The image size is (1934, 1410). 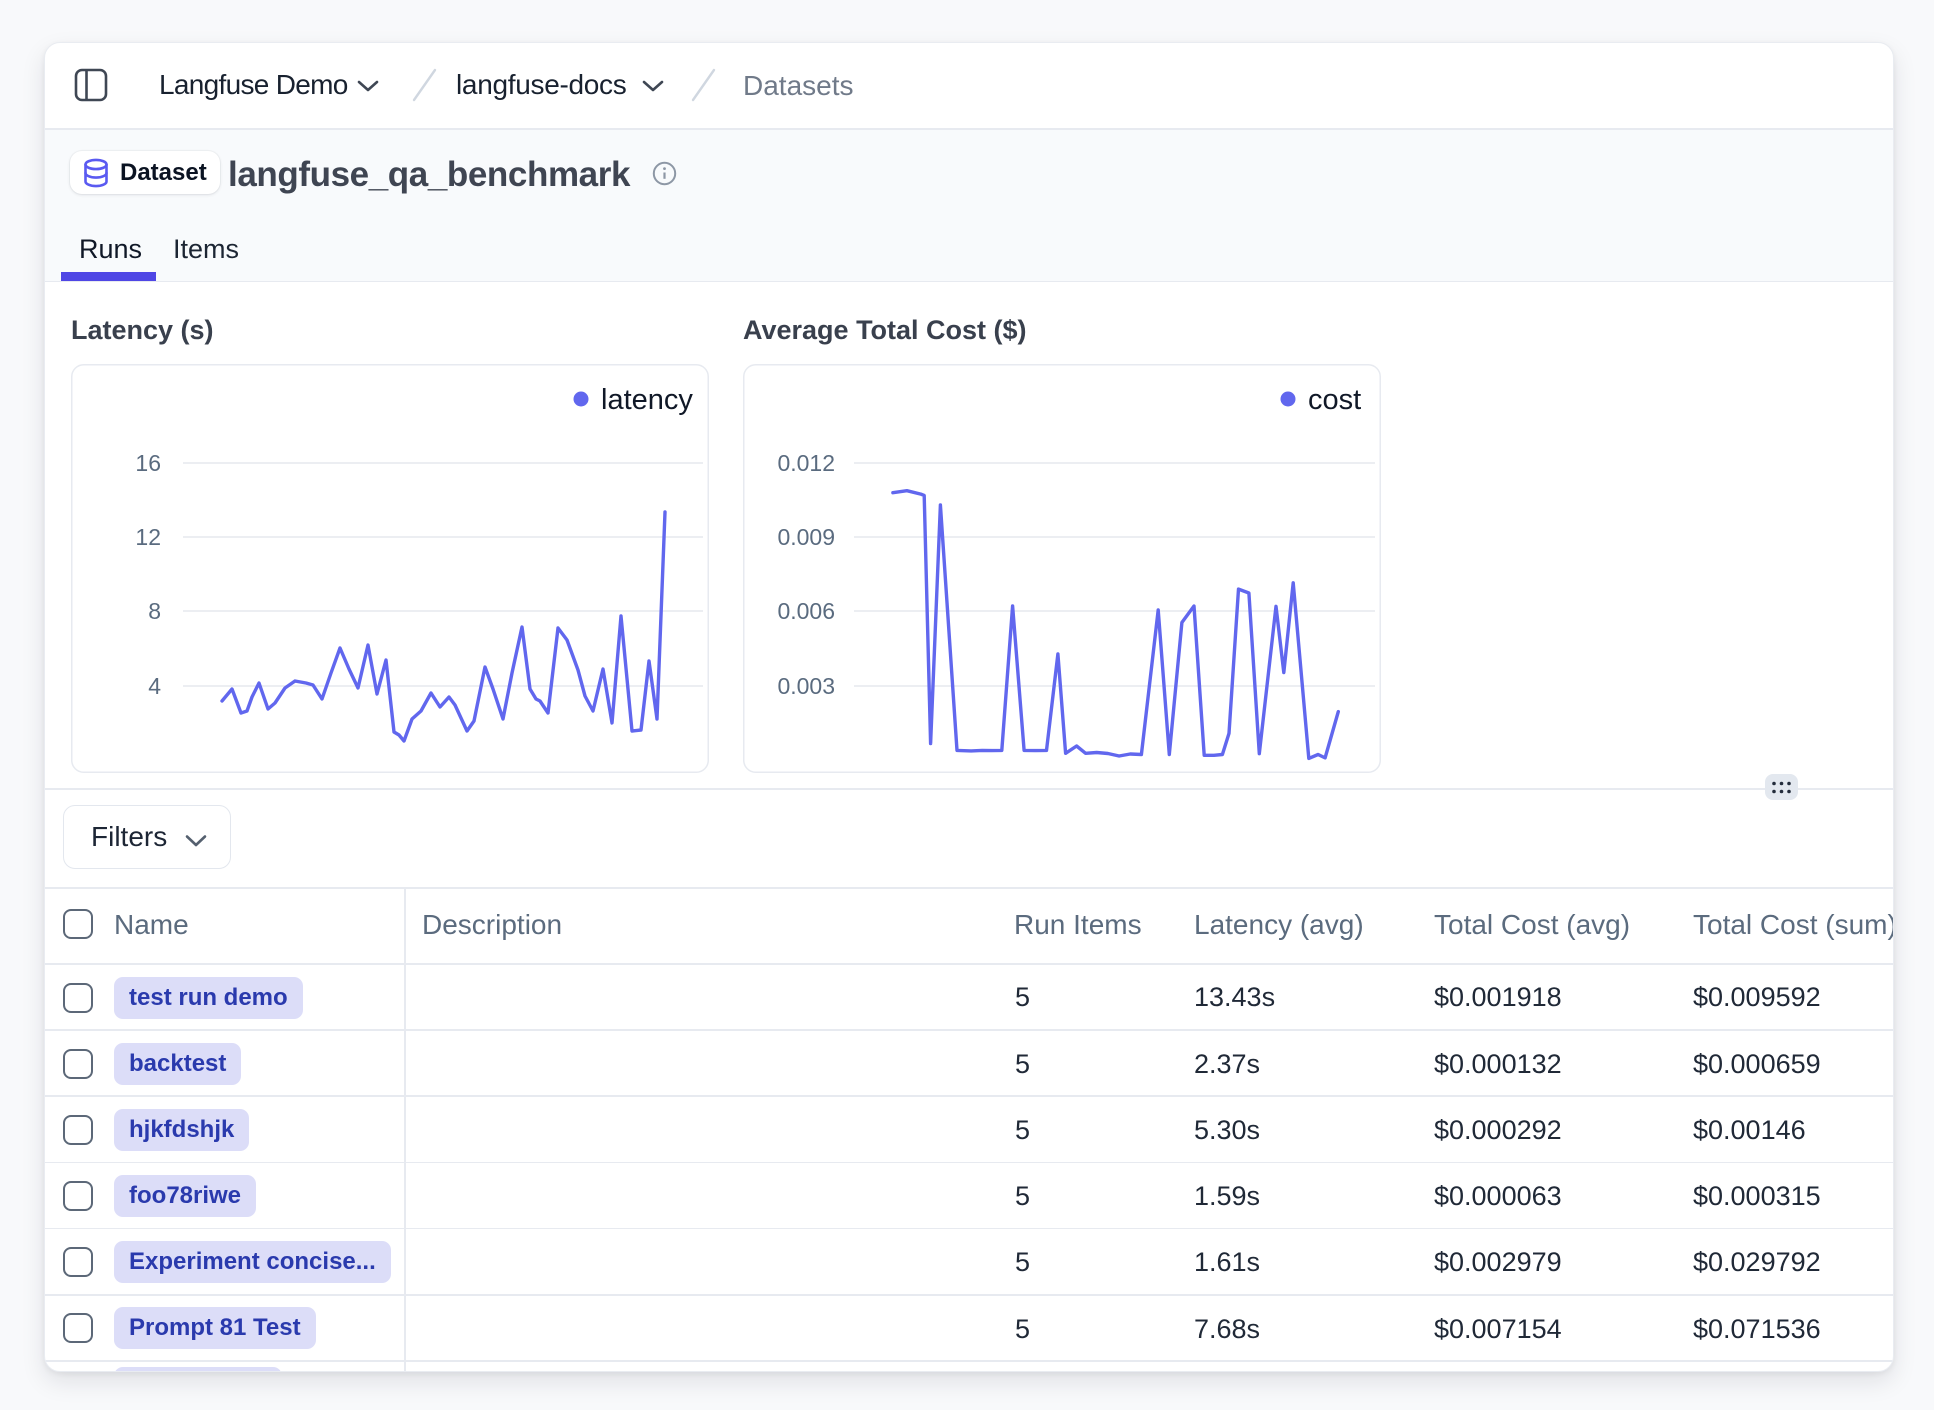 I want to click on svg-text: 8, so click(x=154, y=611).